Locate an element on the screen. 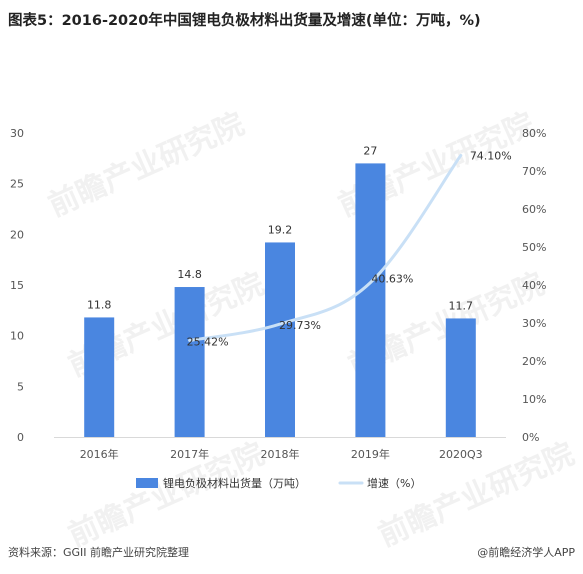  y-right-tick-label: 30% is located at coordinates (534, 323).